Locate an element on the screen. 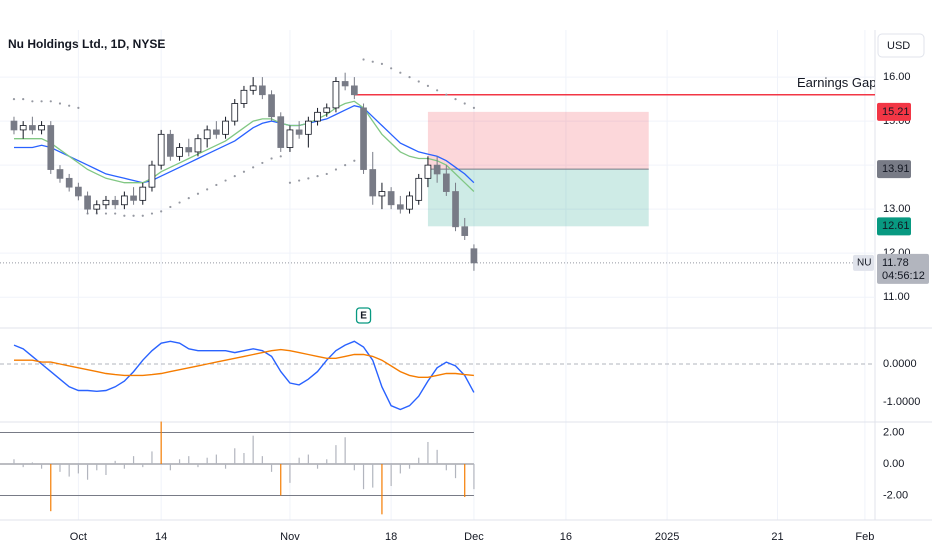 The image size is (932, 550). symbol-label: NU is located at coordinates (864, 262).